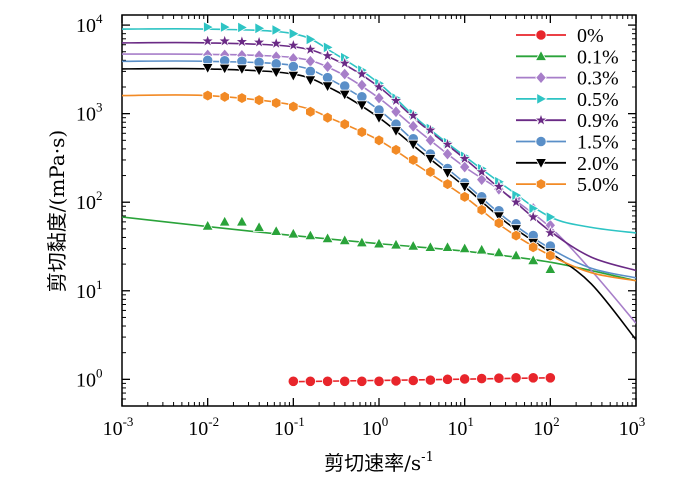  What do you see at coordinates (598, 164) in the screenshot?
I see `legend-label: 2.0%` at bounding box center [598, 164].